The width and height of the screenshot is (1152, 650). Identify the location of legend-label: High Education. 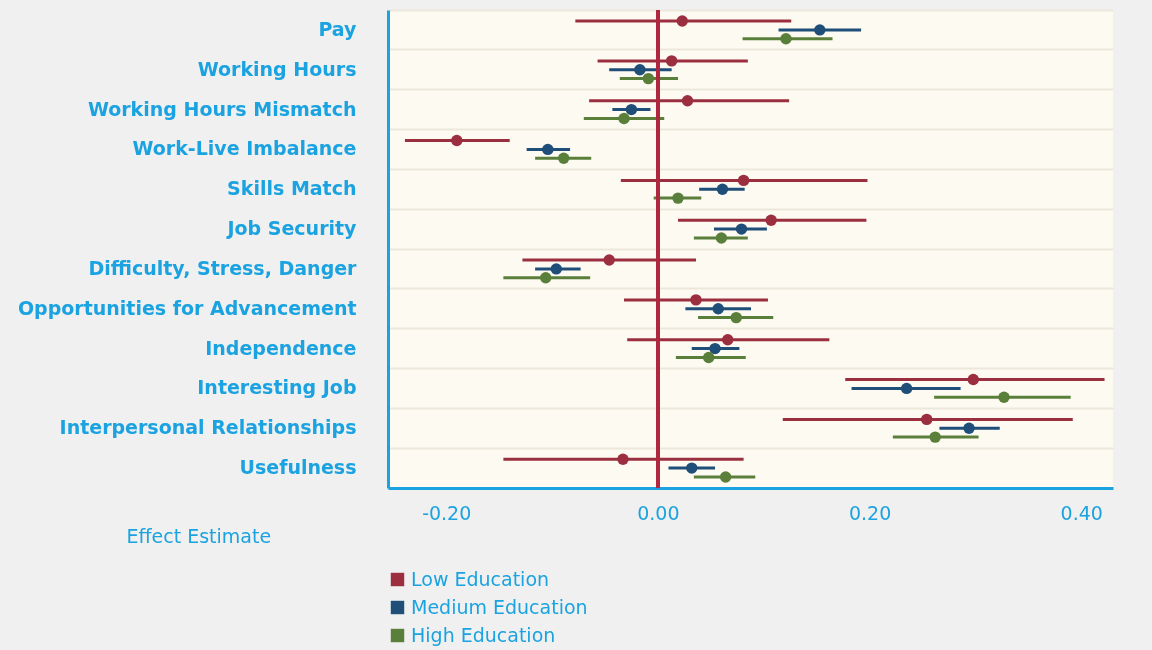
(483, 634).